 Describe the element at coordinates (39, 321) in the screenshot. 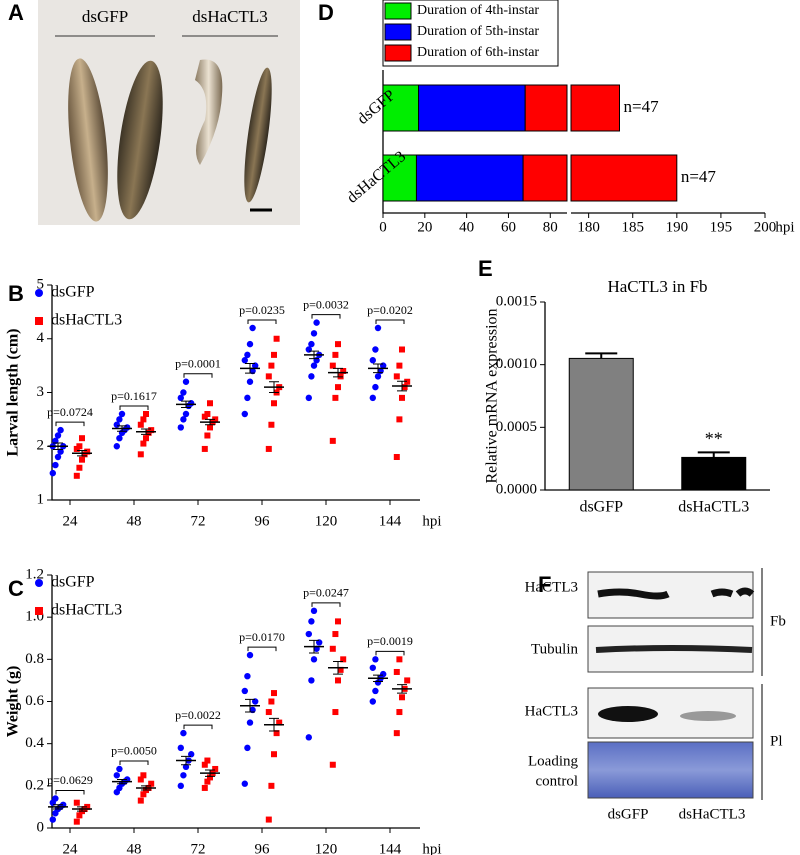

I see `legend-marker` at that location.